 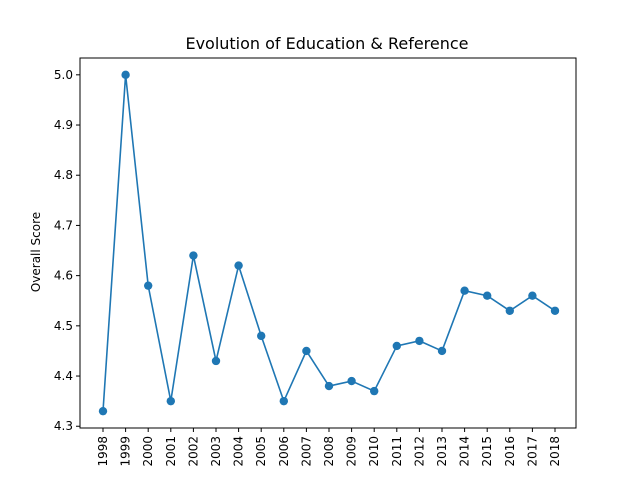 What do you see at coordinates (465, 451) in the screenshot?
I see `x-tick-label: 2014` at bounding box center [465, 451].